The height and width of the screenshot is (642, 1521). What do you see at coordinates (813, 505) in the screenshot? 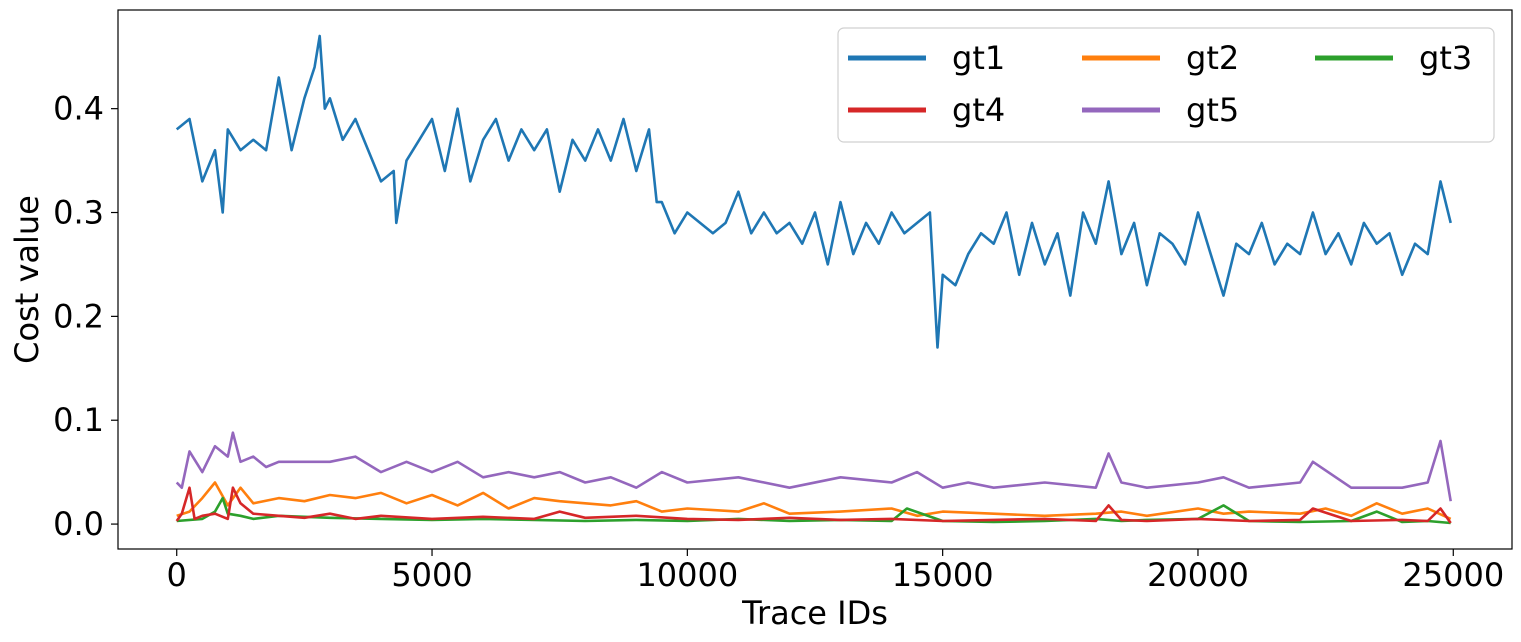
I see `series-line-gt4` at bounding box center [813, 505].